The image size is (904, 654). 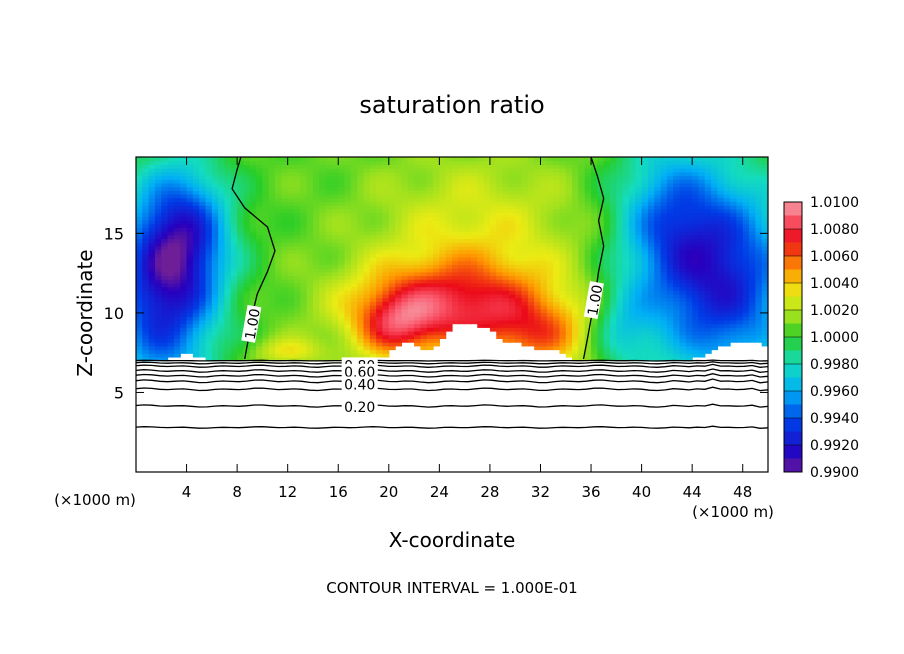 I want to click on colorbar-label-6: 0.9980, so click(x=834, y=365).